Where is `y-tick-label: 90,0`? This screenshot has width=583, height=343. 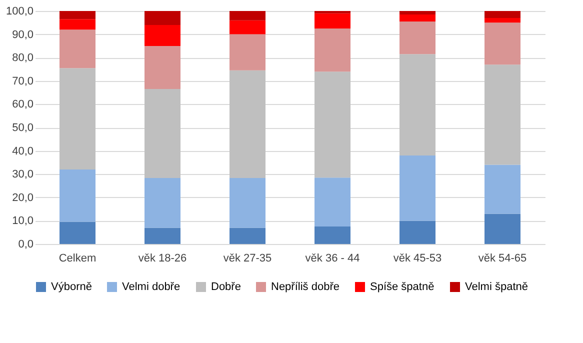 y-tick-label: 90,0 is located at coordinates (23, 34).